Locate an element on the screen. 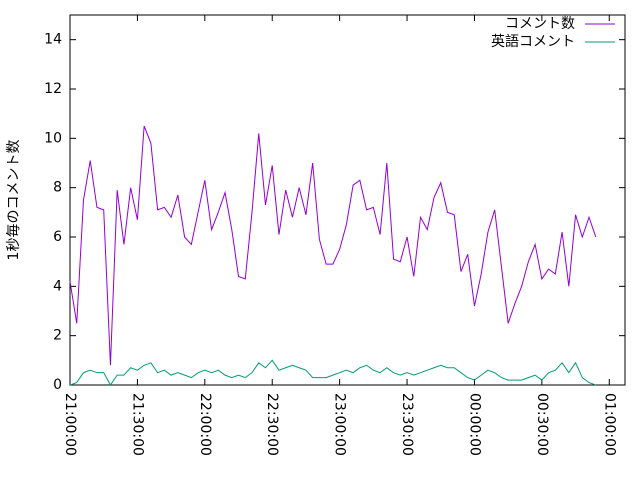 This screenshot has width=640, height=480. y-tick-label: 6 is located at coordinates (57, 237).